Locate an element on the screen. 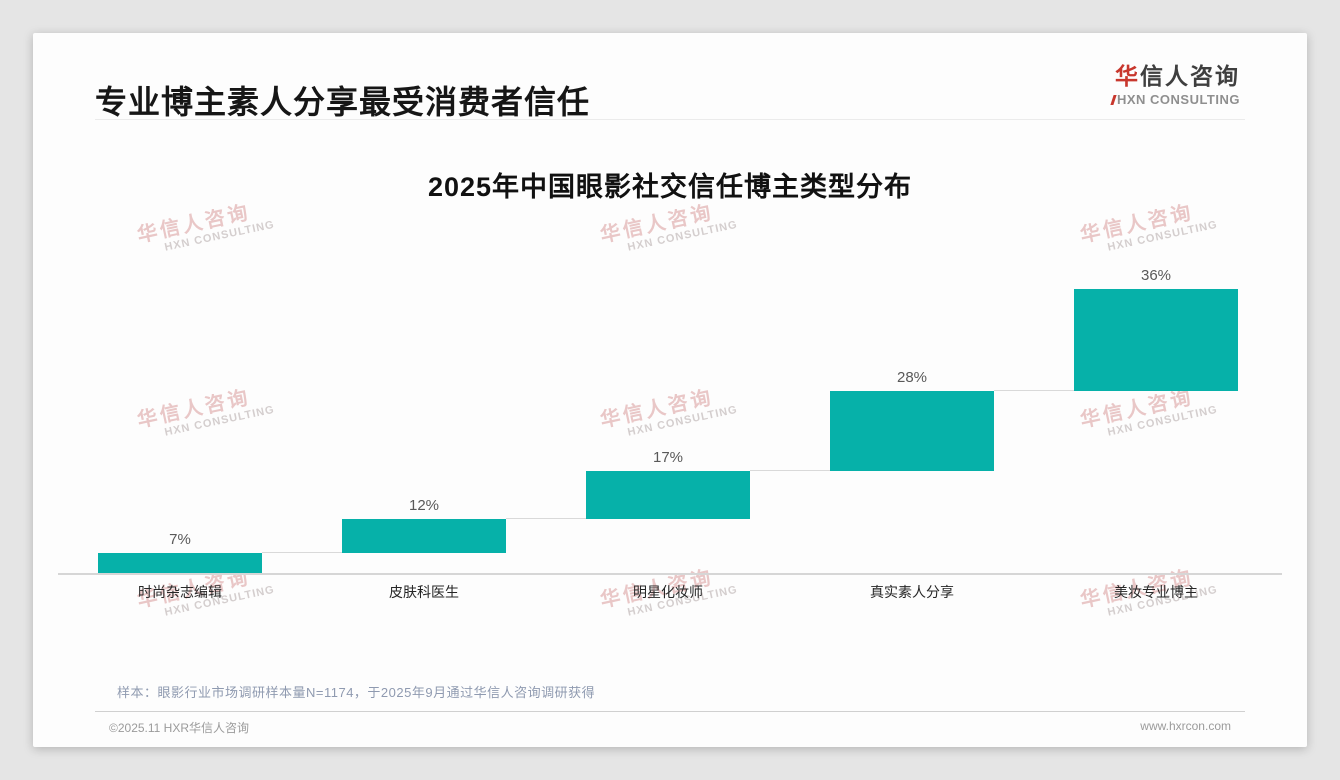 The width and height of the screenshot is (1340, 780). footer-divider is located at coordinates (670, 711).